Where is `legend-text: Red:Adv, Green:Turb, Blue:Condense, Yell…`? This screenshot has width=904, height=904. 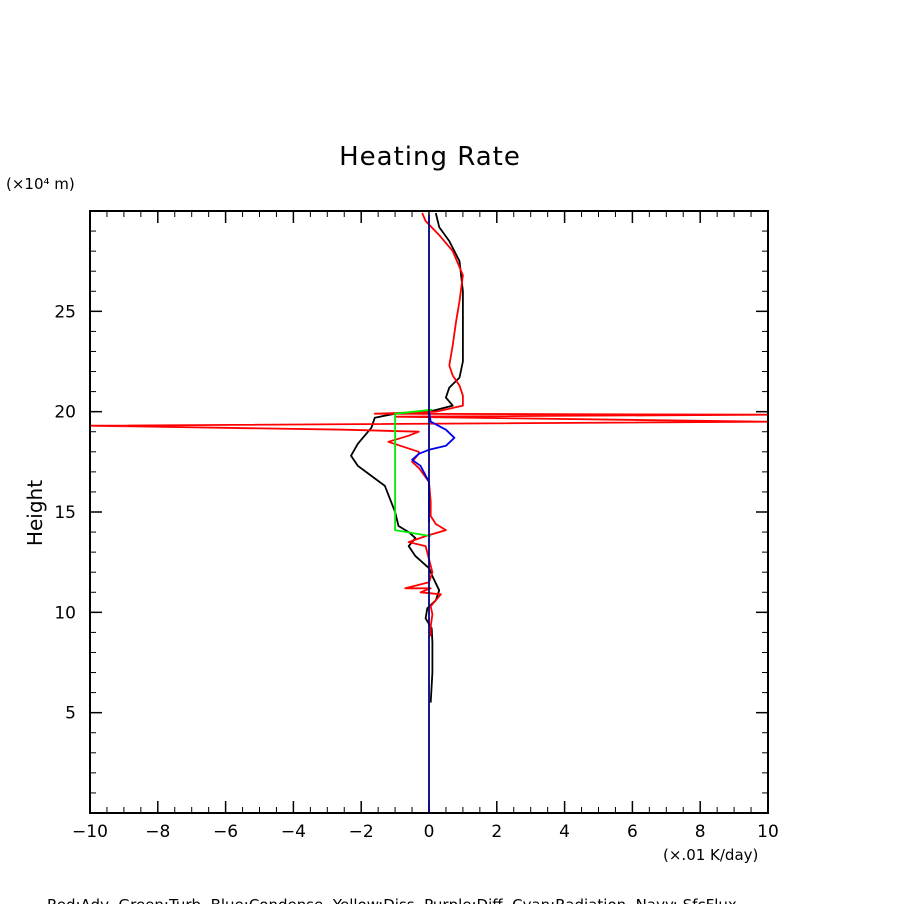
legend-text: Red:Adv, Green:Turb, Blue:Condense, Yell… is located at coordinates (392, 900).